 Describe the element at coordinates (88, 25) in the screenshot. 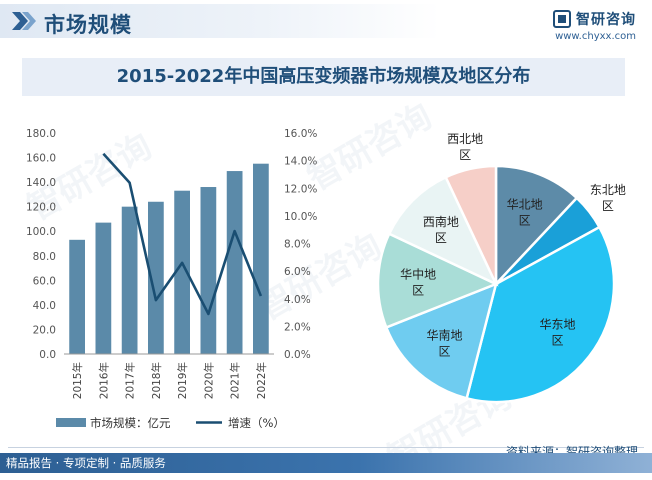

I see `page-title: 市场规模` at that location.